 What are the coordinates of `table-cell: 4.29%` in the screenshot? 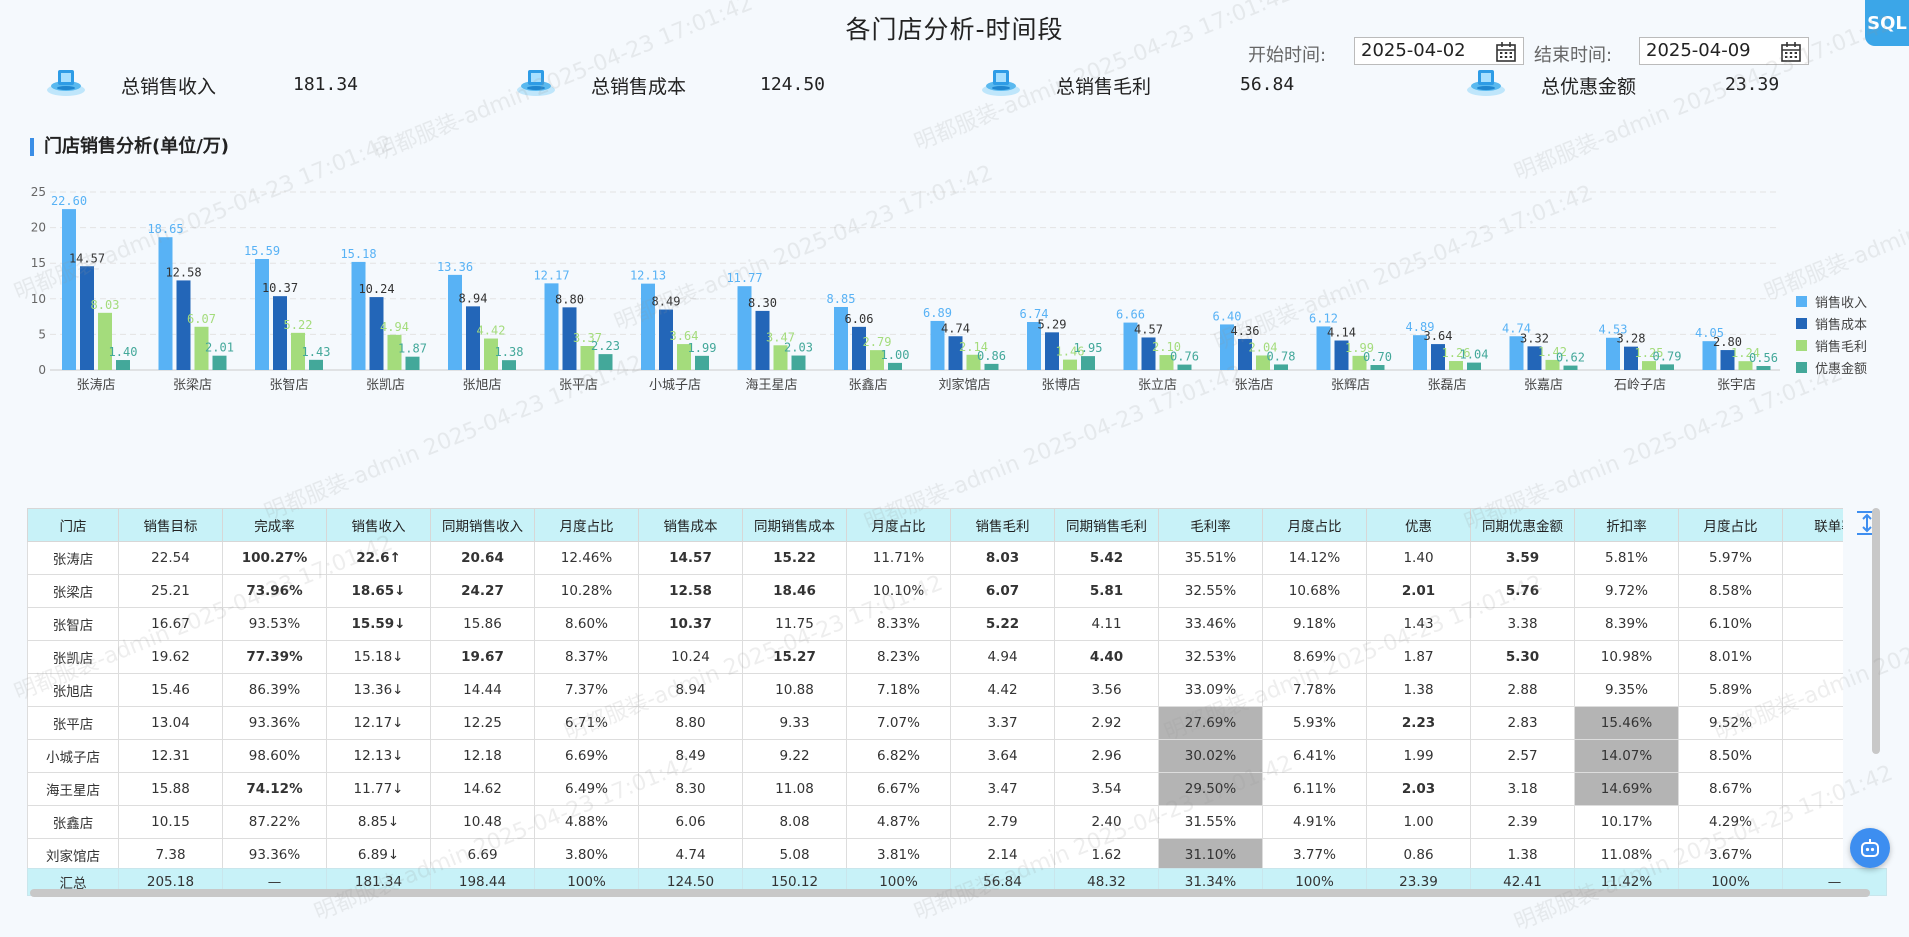 It's located at (1730, 822).